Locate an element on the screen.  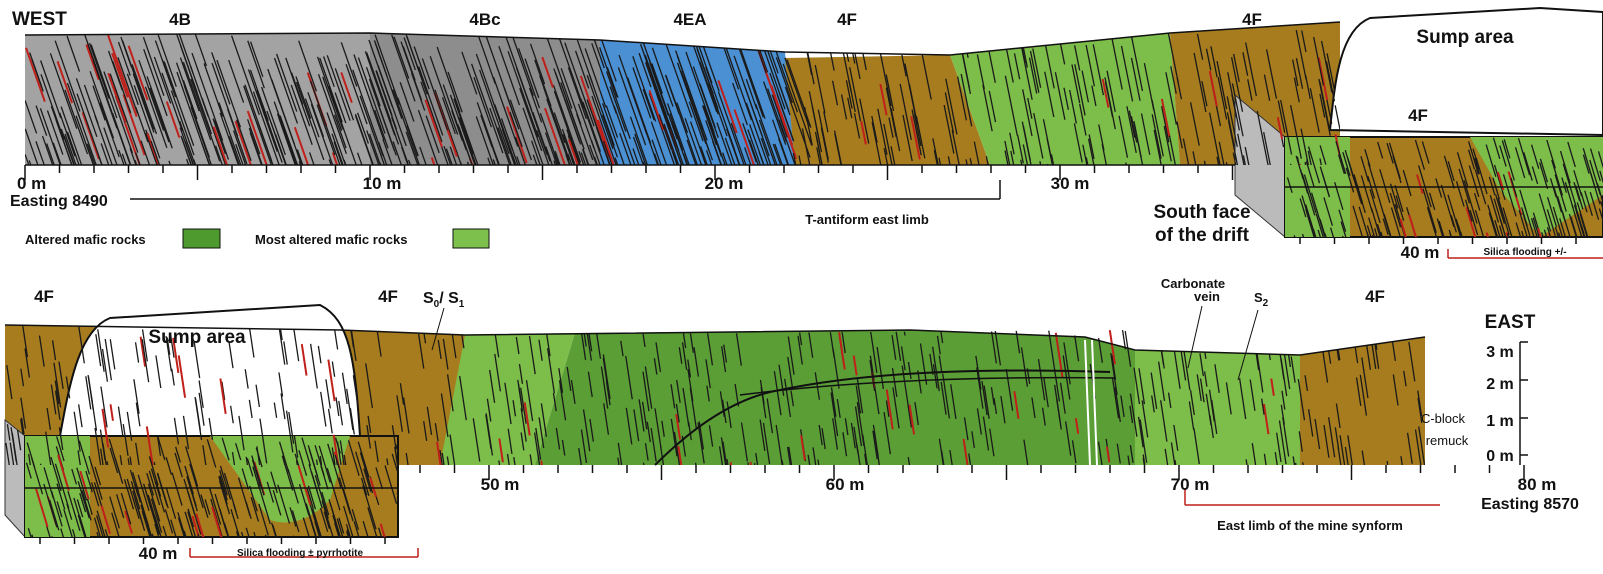
texture-group is located at coordinates (211, 486).